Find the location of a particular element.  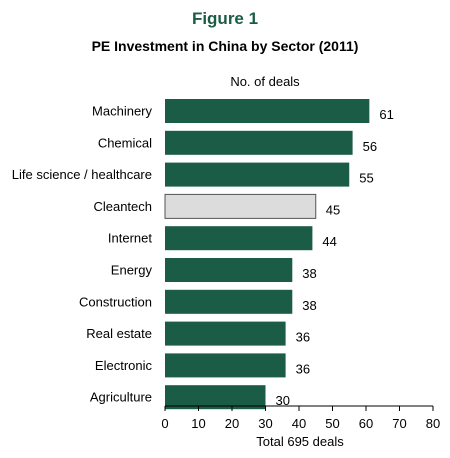

x-tick-label-10: 10 is located at coordinates (198, 423).